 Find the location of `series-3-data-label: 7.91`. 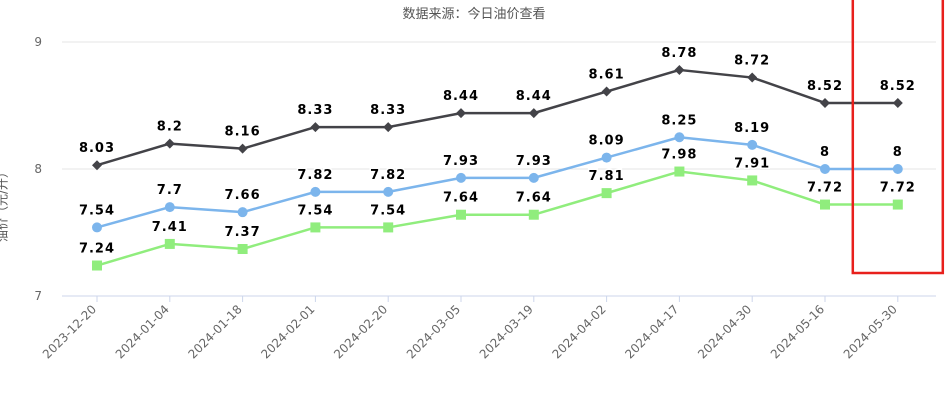

series-3-data-label: 7.91 is located at coordinates (752, 163).